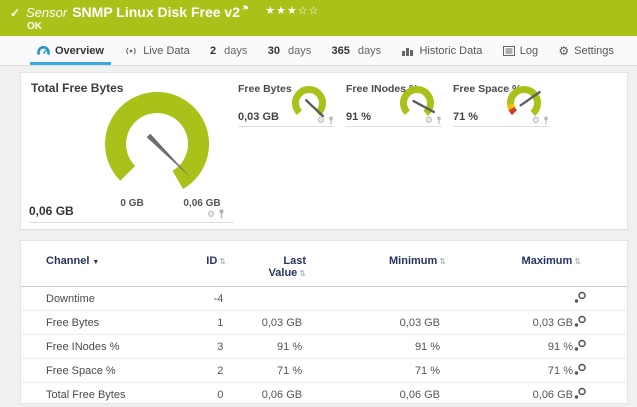 This screenshot has height=407, width=637. I want to click on divider, so click(131, 222).